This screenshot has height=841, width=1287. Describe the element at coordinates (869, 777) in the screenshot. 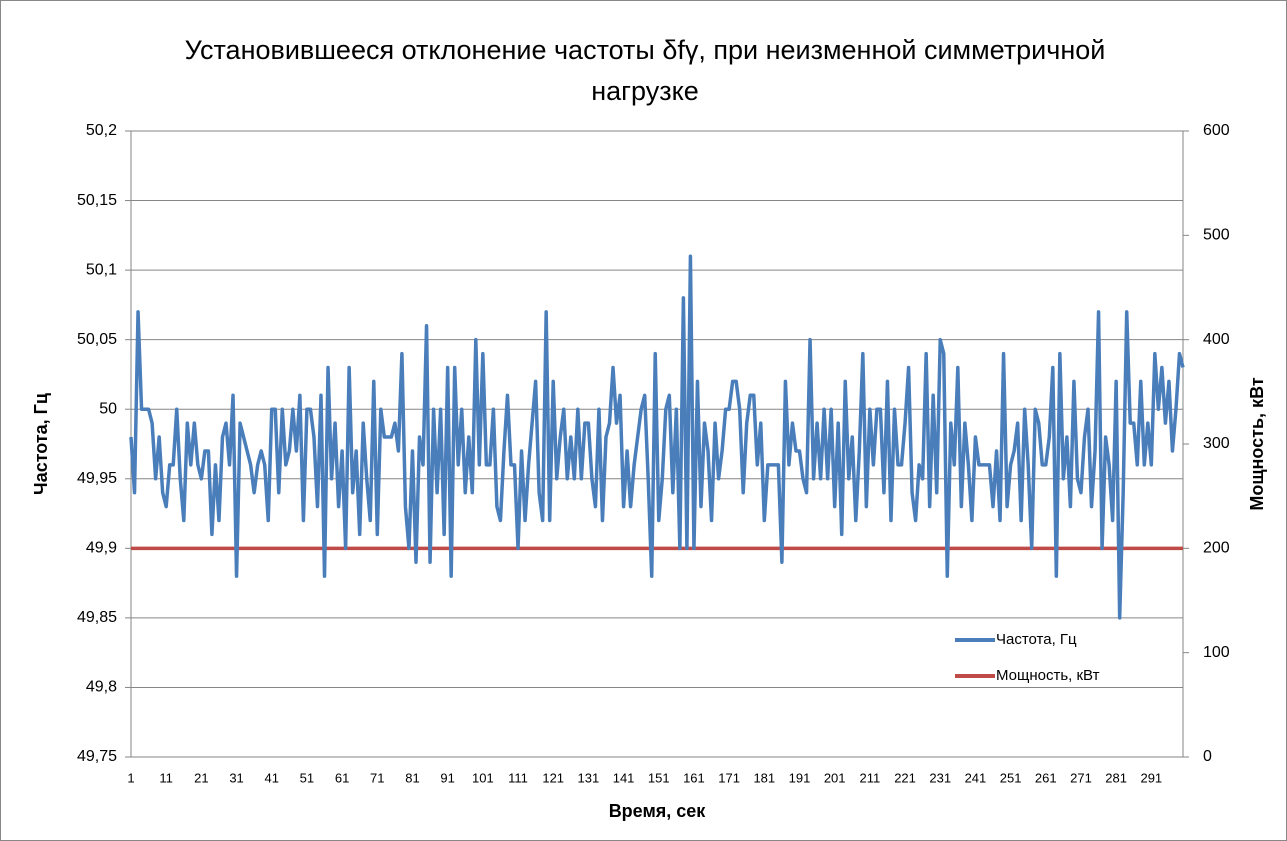

I see `x-tick-label: 211` at that location.